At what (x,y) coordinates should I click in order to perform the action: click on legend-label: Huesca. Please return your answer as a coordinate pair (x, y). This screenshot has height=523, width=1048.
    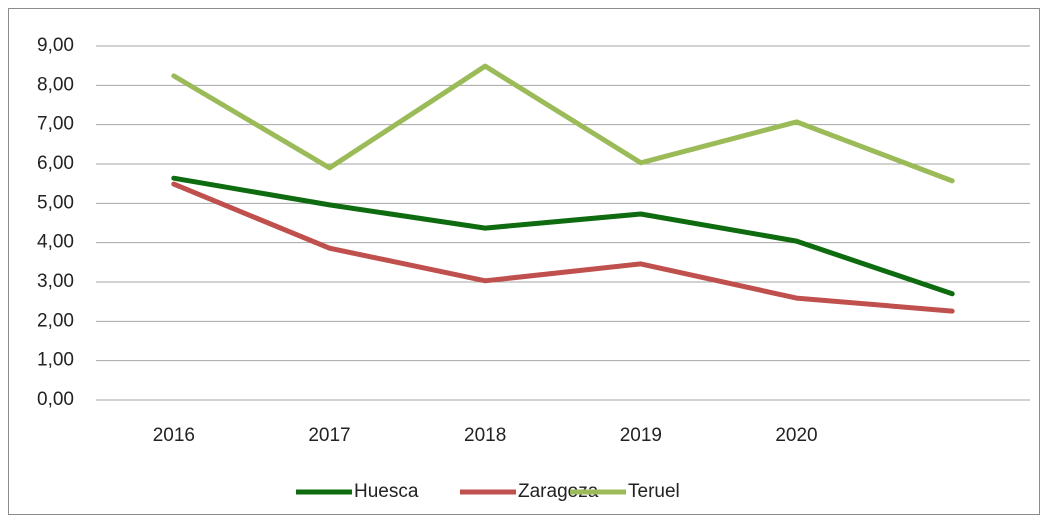
    Looking at the image, I should click on (386, 491).